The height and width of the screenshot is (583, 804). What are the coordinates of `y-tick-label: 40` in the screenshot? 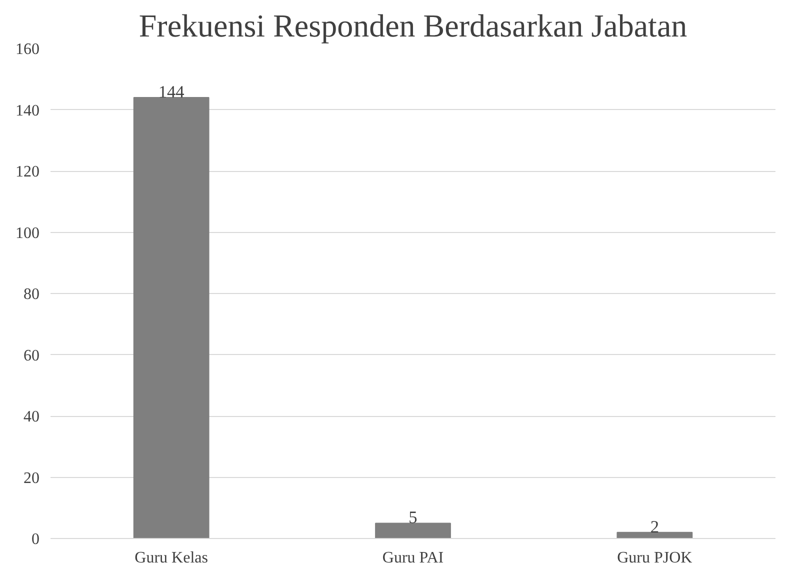 It's located at (32, 417).